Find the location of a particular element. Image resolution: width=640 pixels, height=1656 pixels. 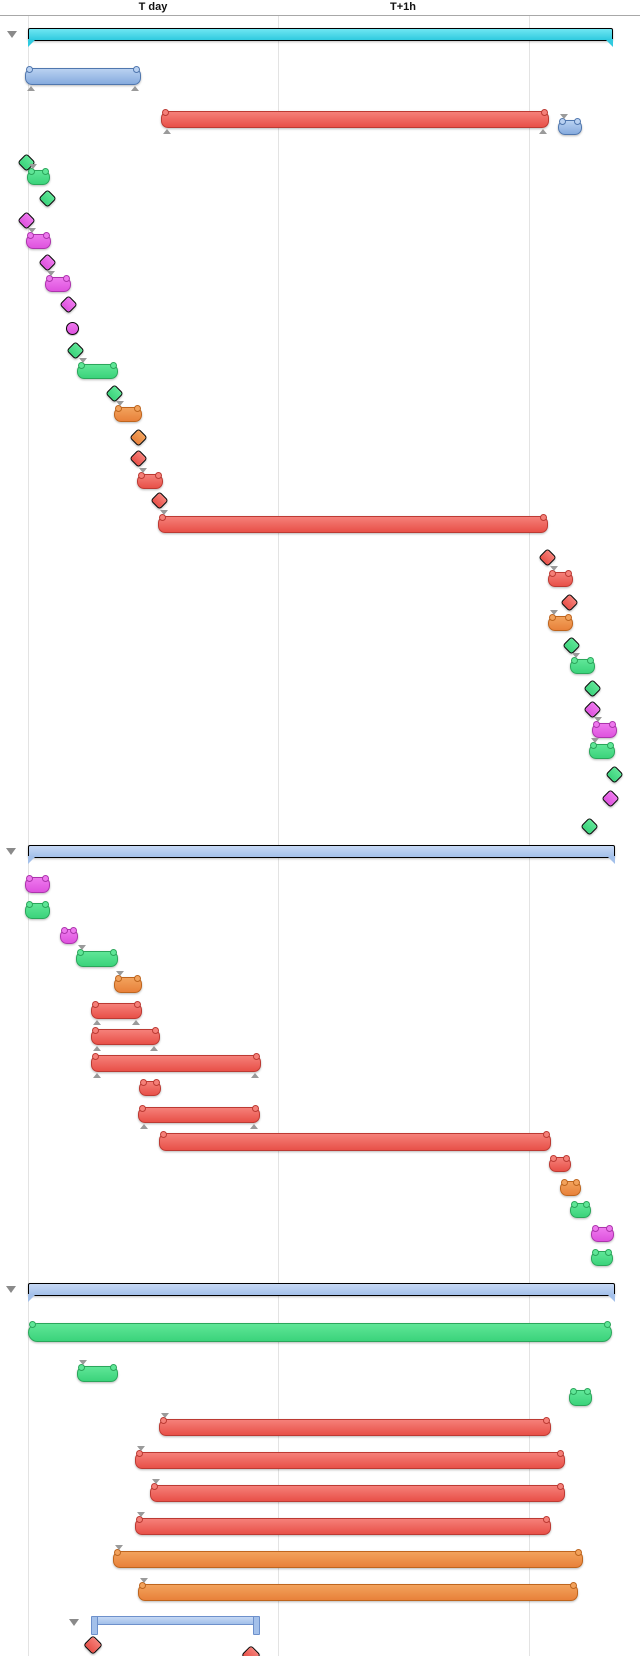

summary-bracket-bluesum is located at coordinates (175, 1625).